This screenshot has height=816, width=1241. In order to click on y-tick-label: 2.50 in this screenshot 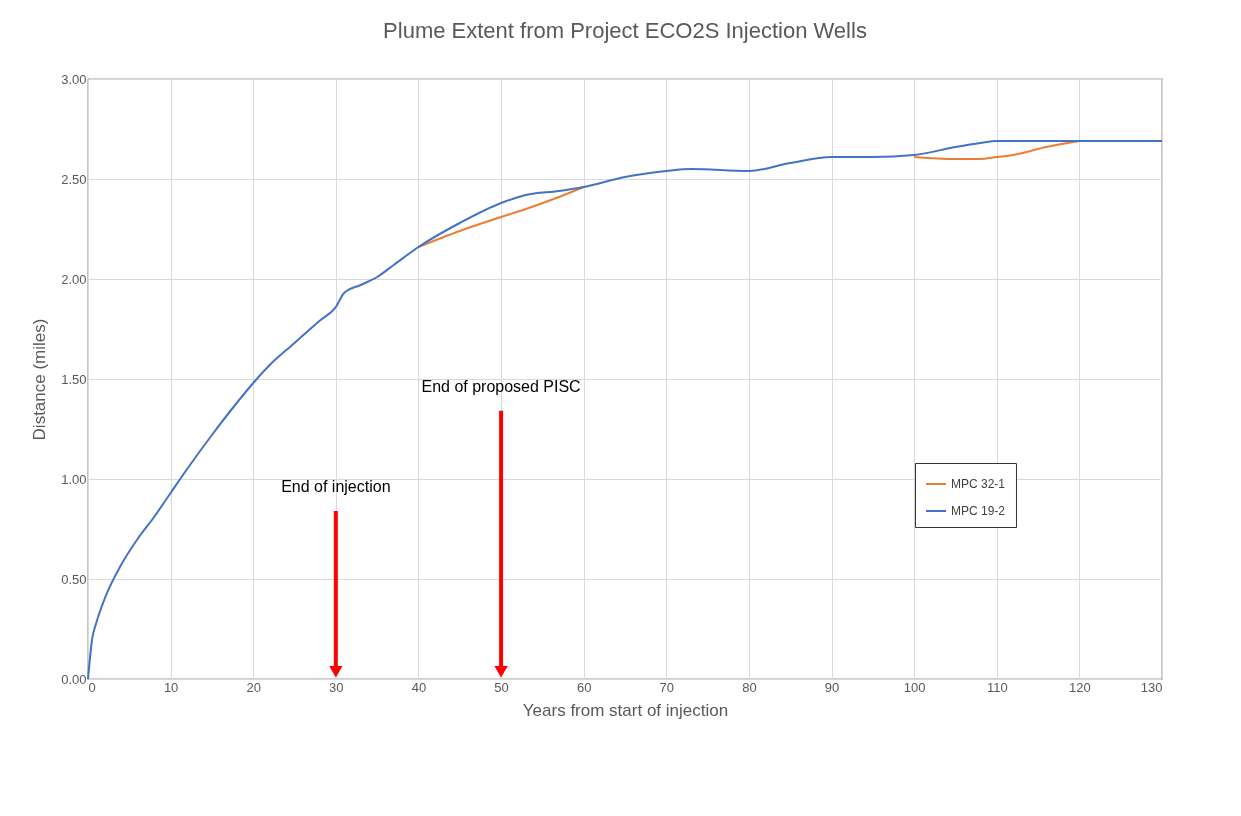, I will do `click(74, 179)`.